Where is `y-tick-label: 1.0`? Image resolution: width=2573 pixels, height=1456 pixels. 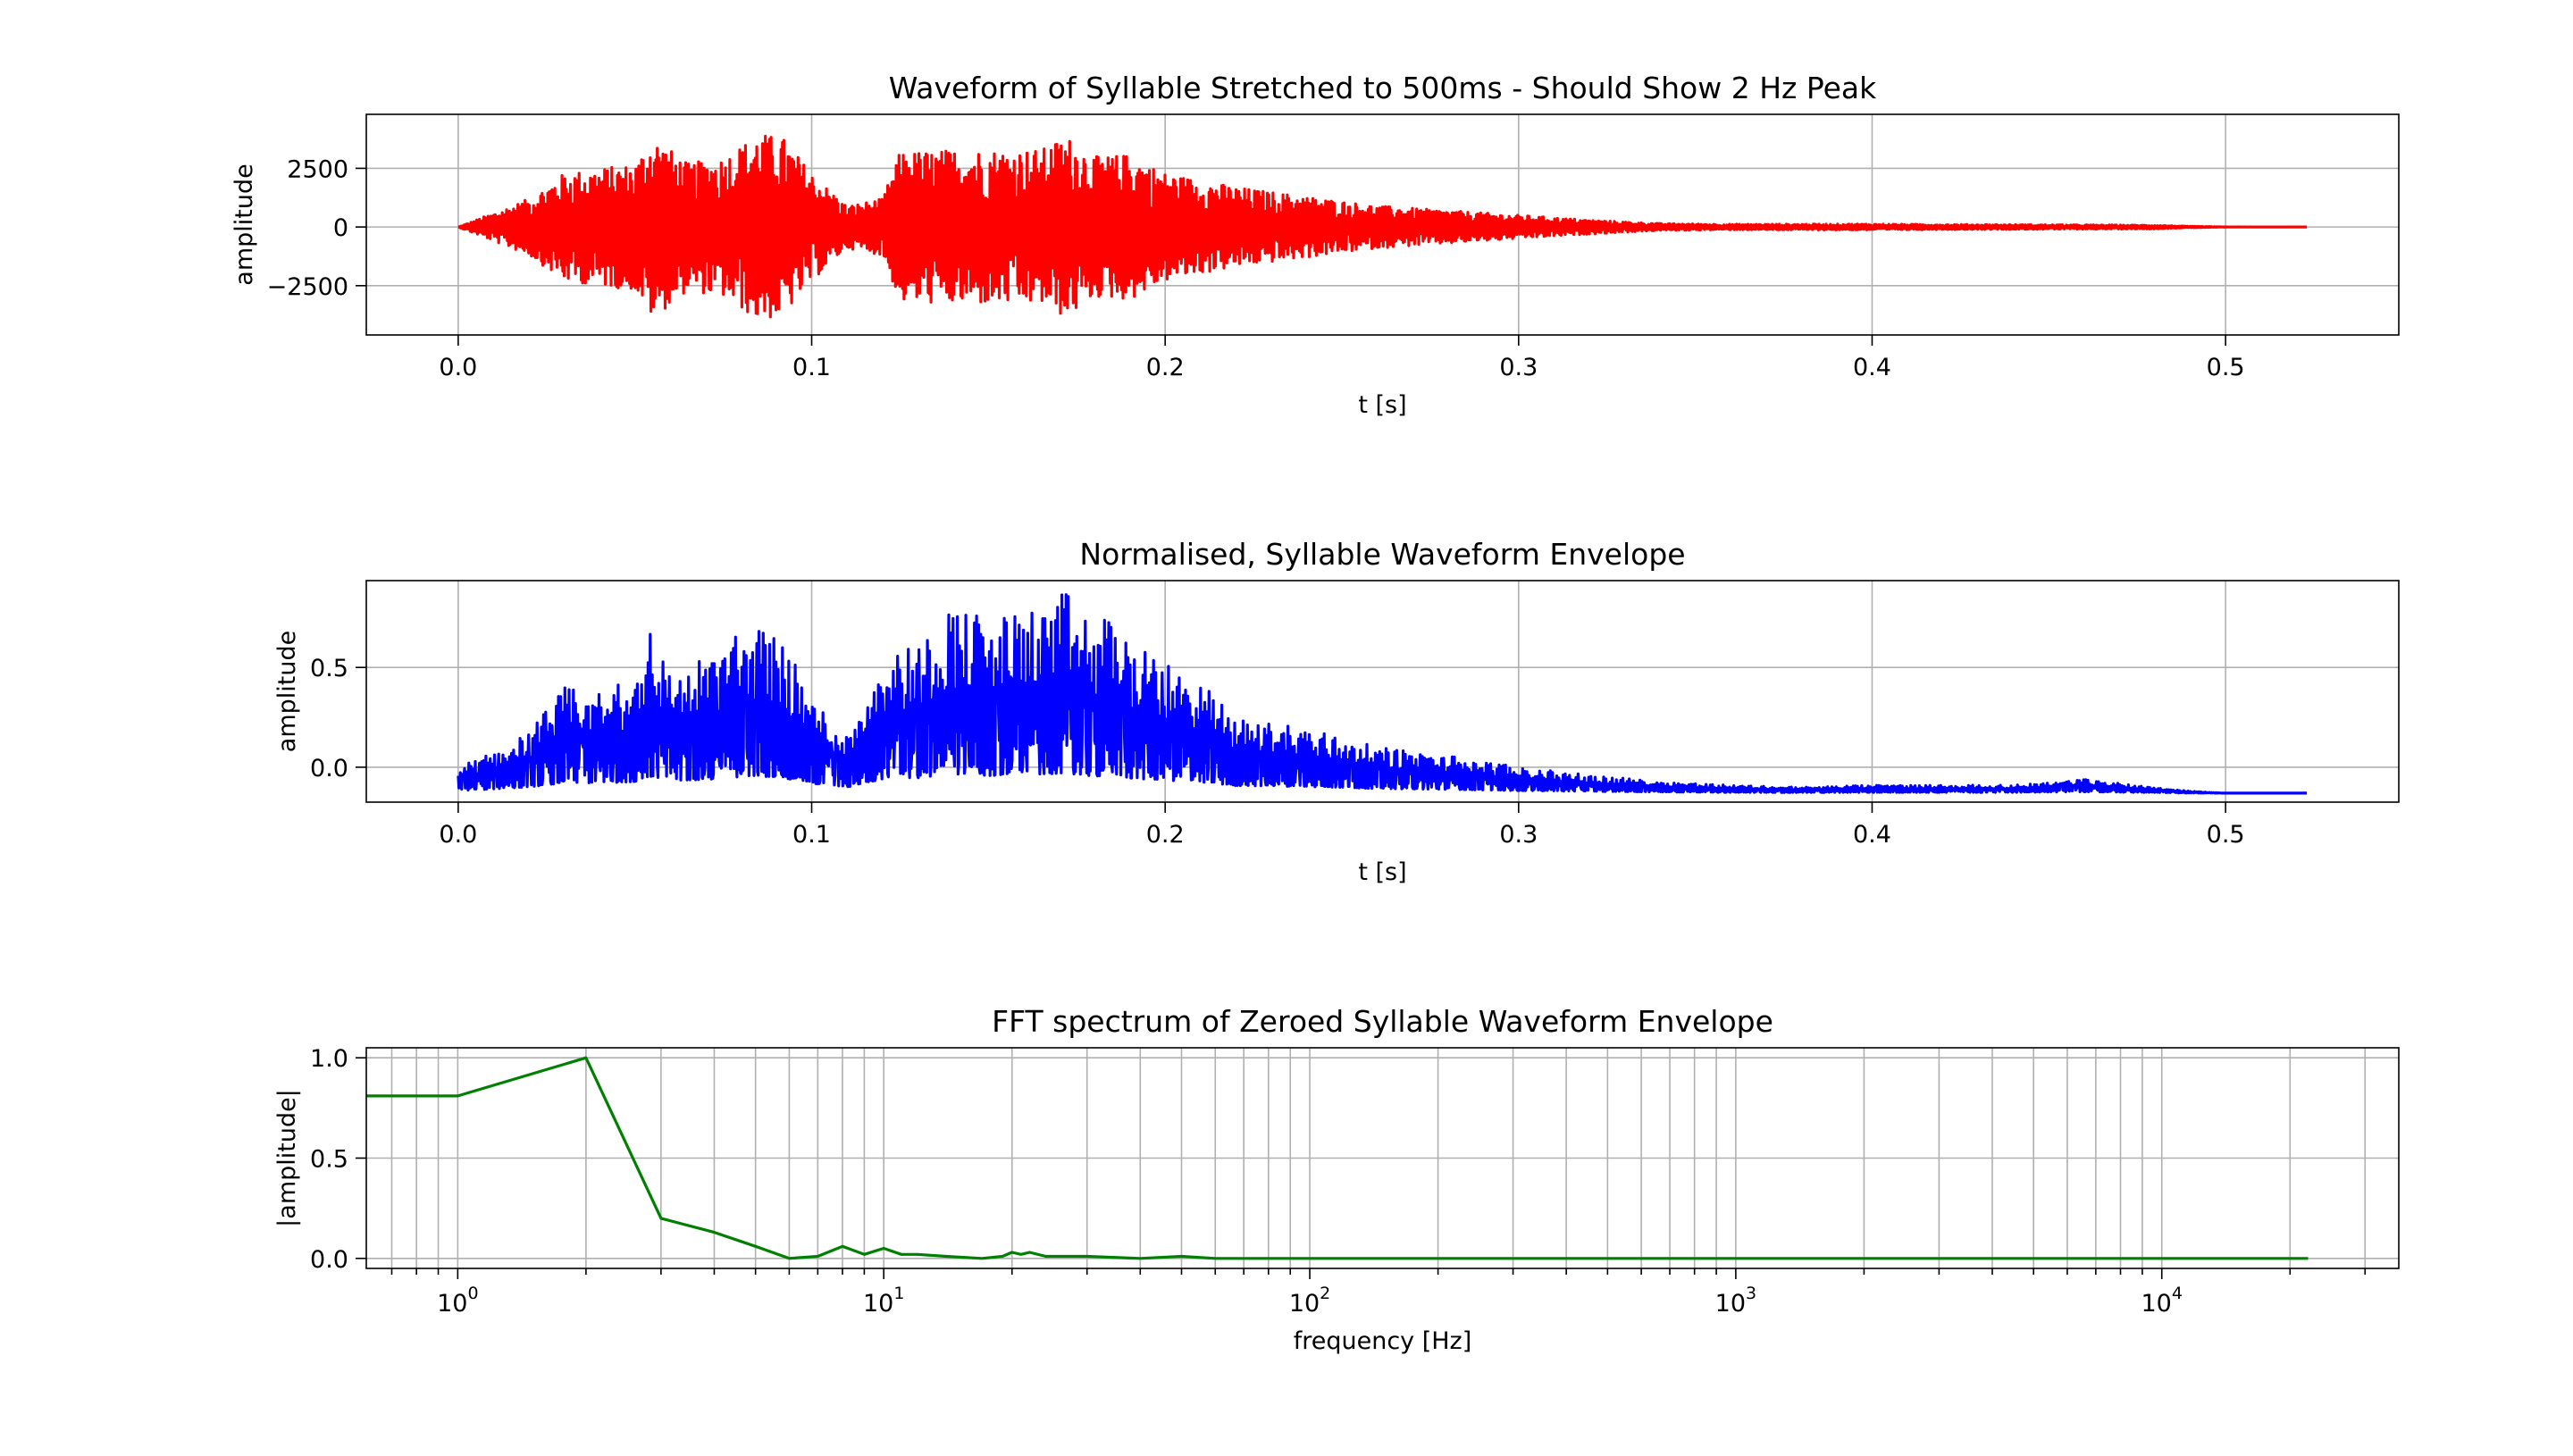 y-tick-label: 1.0 is located at coordinates (329, 1059).